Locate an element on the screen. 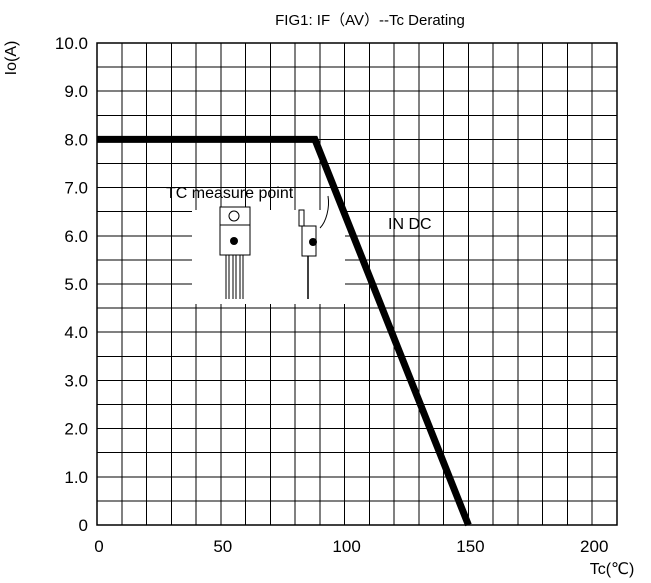 The height and width of the screenshot is (583, 651). y-tick-label: 1.0 is located at coordinates (76, 477).